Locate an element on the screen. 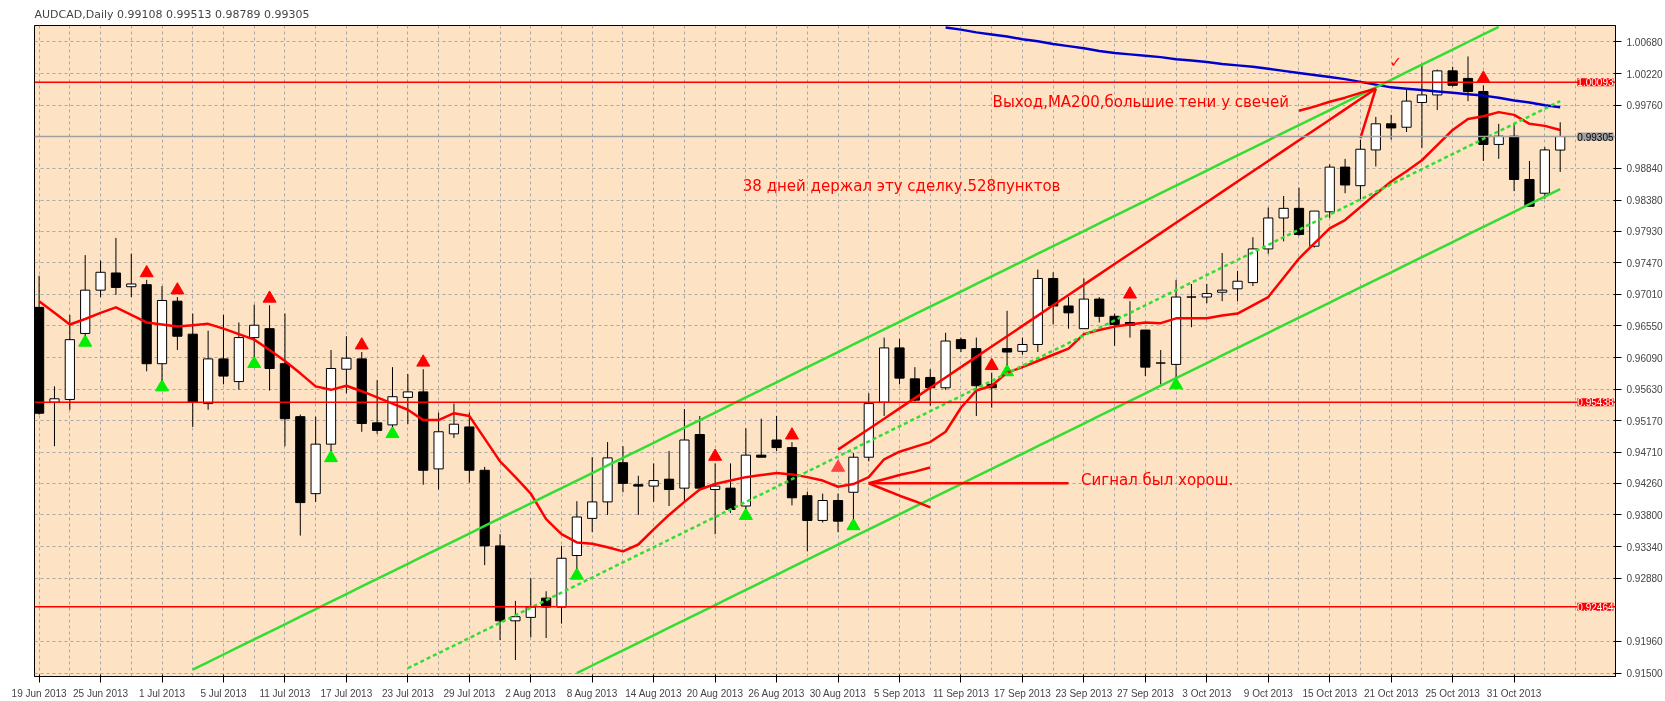 The width and height of the screenshot is (1665, 701). y-tick-label: 0.95630 is located at coordinates (1645, 390).